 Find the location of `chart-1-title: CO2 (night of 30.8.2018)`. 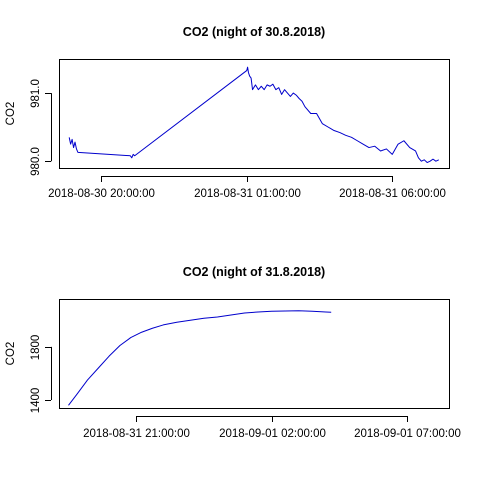

chart-1-title: CO2 (night of 30.8.2018) is located at coordinates (254, 32).